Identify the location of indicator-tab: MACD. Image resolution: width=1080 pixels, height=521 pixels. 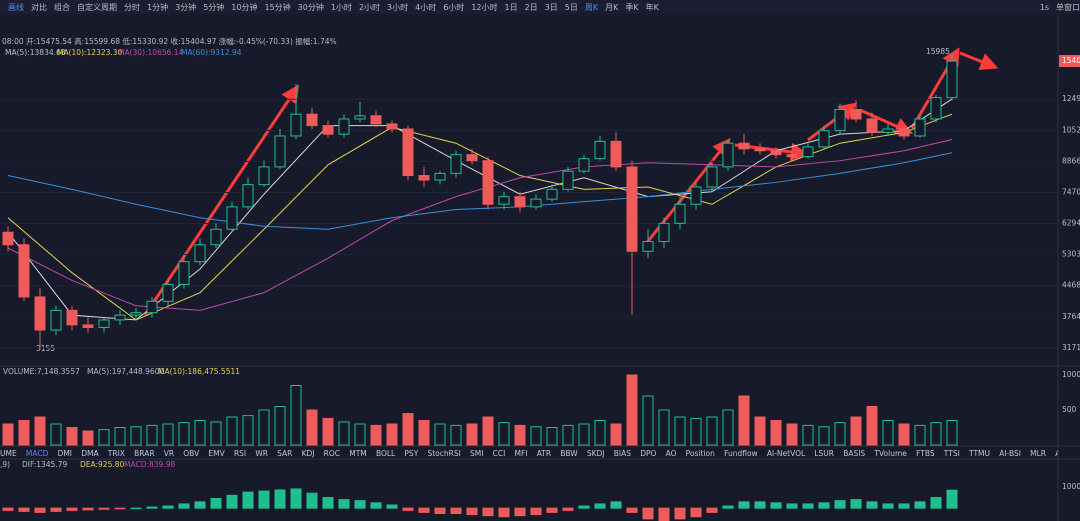
(37, 453).